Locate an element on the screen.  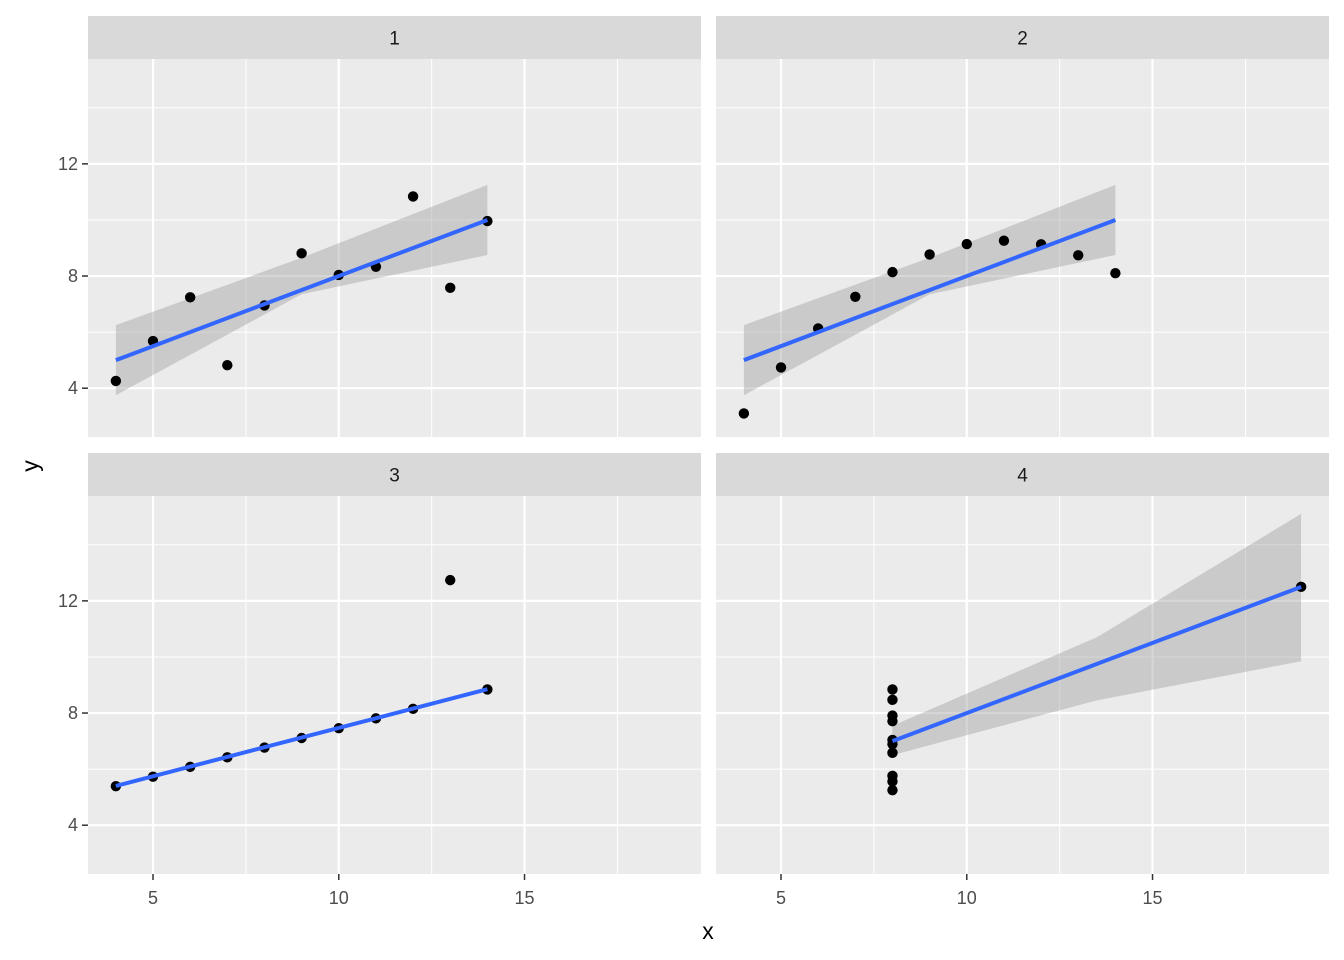
facet-strip-label: 4 is located at coordinates (1022, 476).